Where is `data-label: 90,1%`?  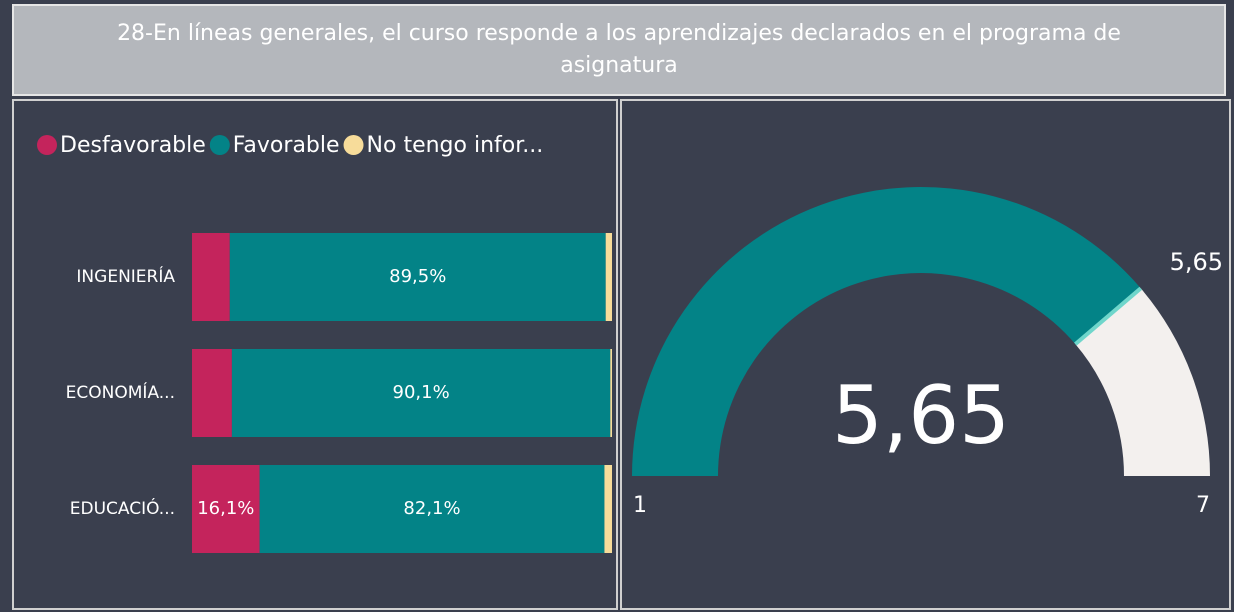 data-label: 90,1% is located at coordinates (421, 392).